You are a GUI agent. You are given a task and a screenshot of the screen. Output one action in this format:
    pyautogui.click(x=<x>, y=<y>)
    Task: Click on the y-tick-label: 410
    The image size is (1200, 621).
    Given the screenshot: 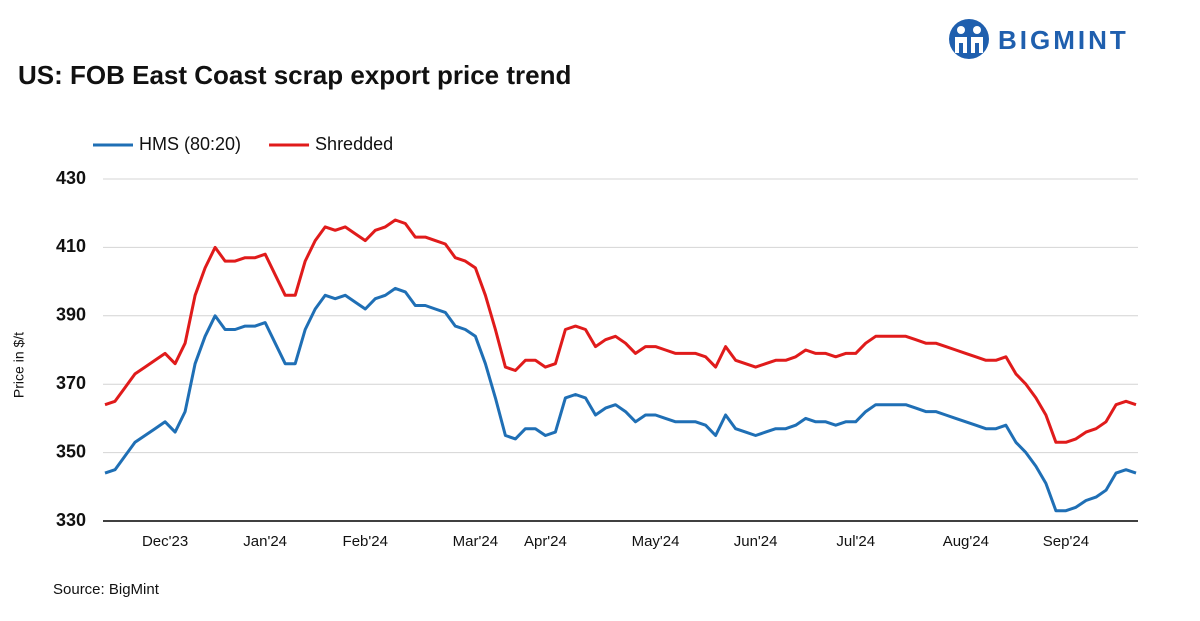 What is the action you would take?
    pyautogui.click(x=71, y=246)
    